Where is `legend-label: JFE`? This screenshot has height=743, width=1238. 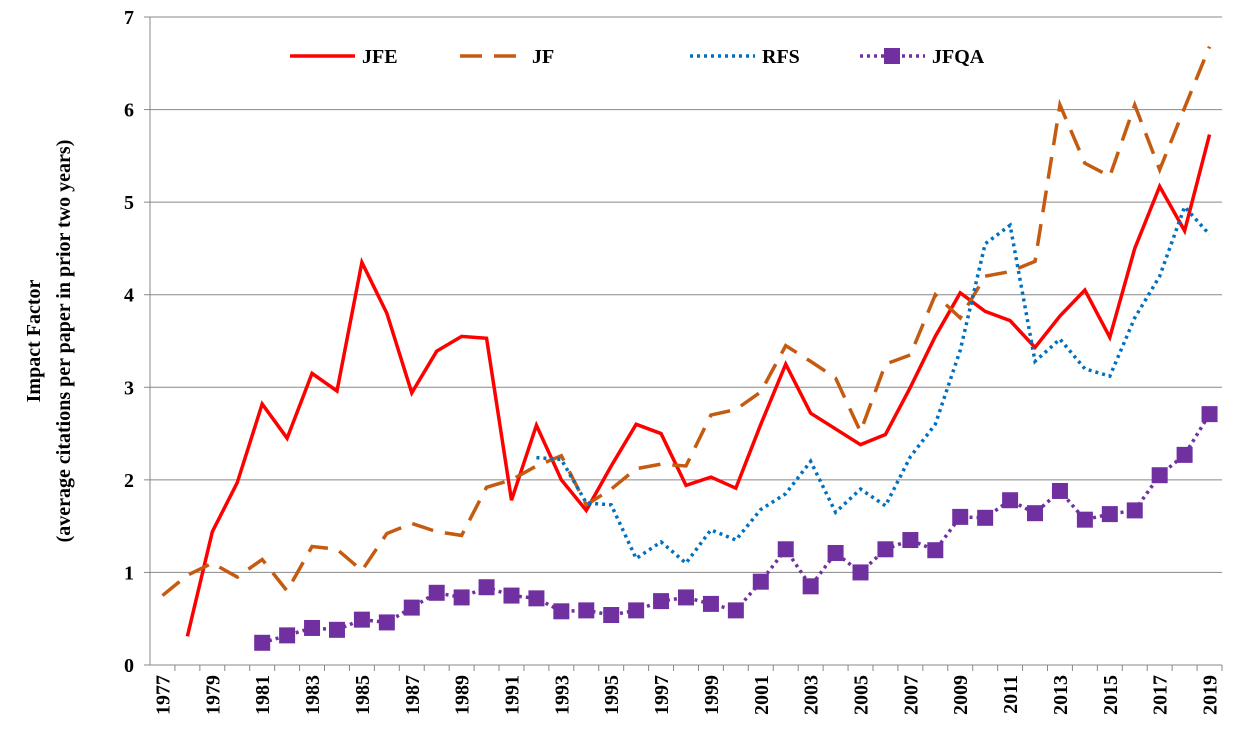
legend-label: JFE is located at coordinates (380, 57).